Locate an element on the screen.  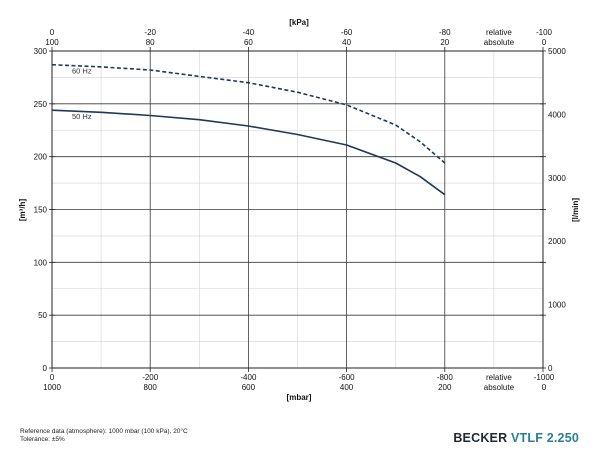
x-bottom-absolute-tick-label: 400 is located at coordinates (347, 387).